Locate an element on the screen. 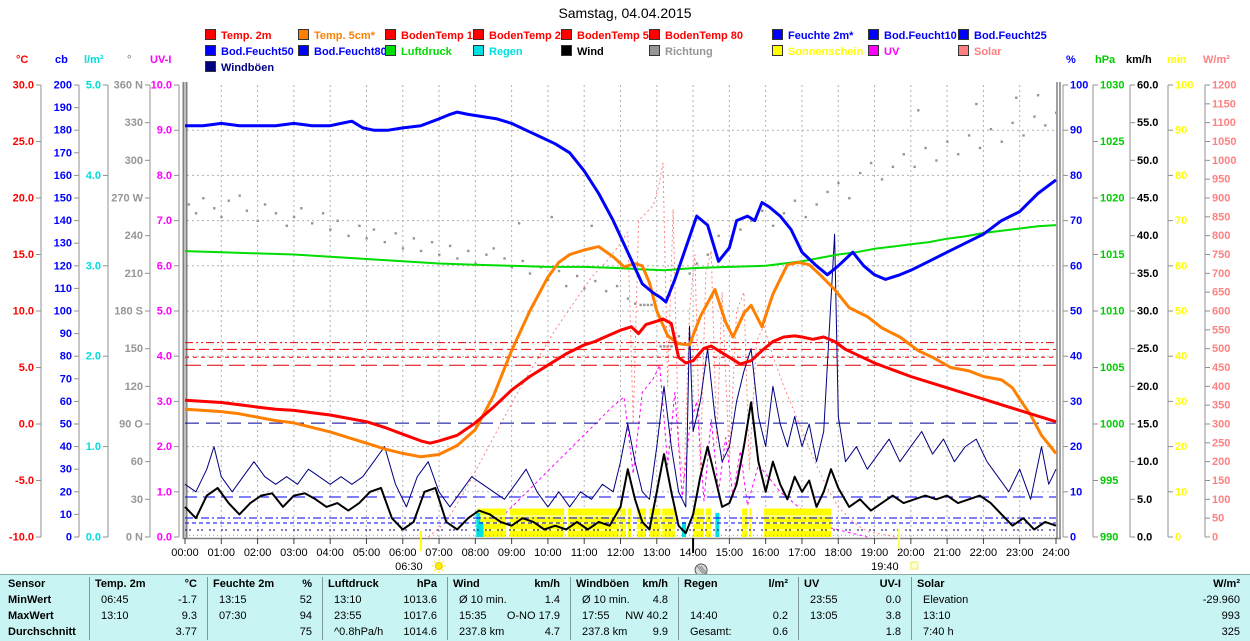 This screenshot has height=641, width=1250. svg-text: 360 N is located at coordinates (128, 86).